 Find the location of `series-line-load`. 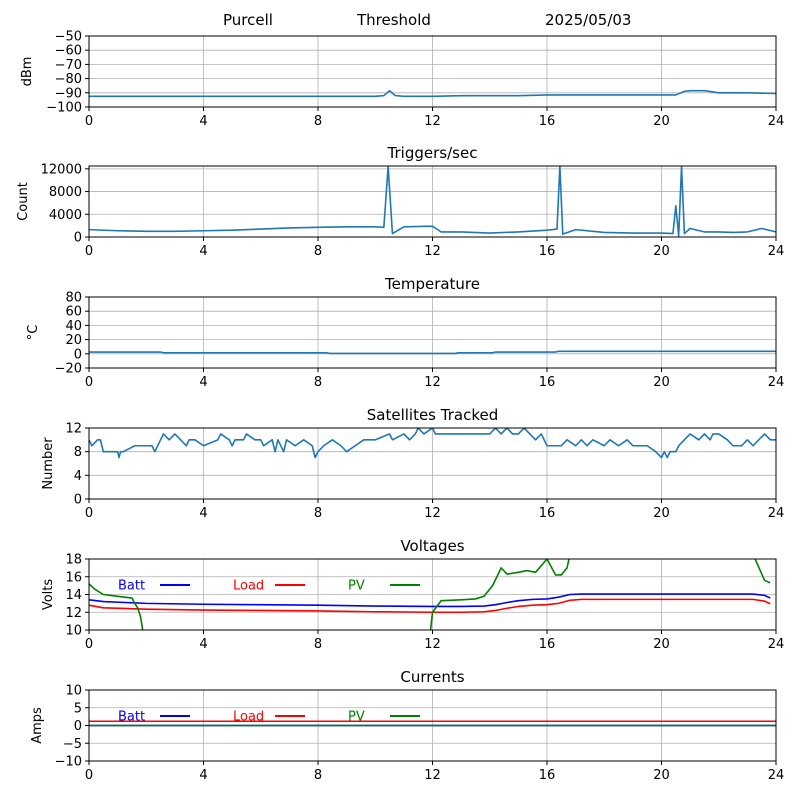

series-line-load is located at coordinates (430, 606).